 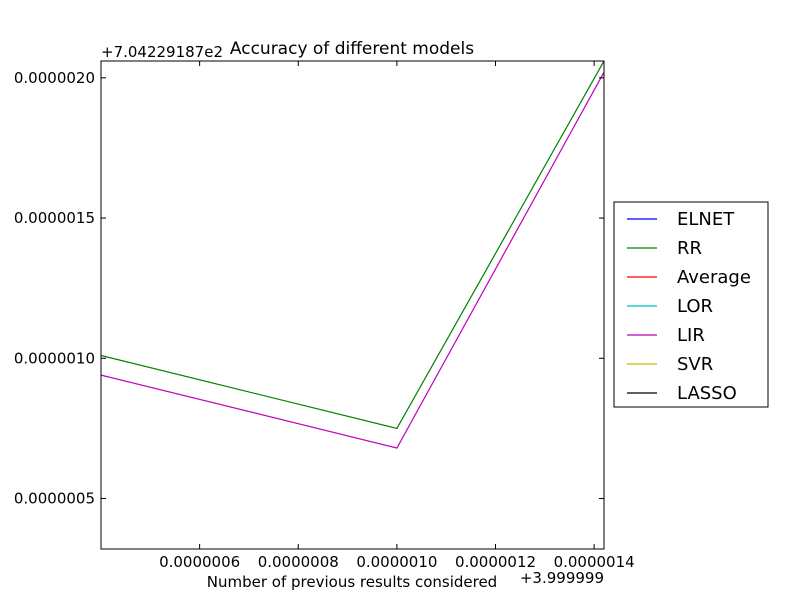 I want to click on x-tick-label: 0.0000014, so click(x=594, y=562).